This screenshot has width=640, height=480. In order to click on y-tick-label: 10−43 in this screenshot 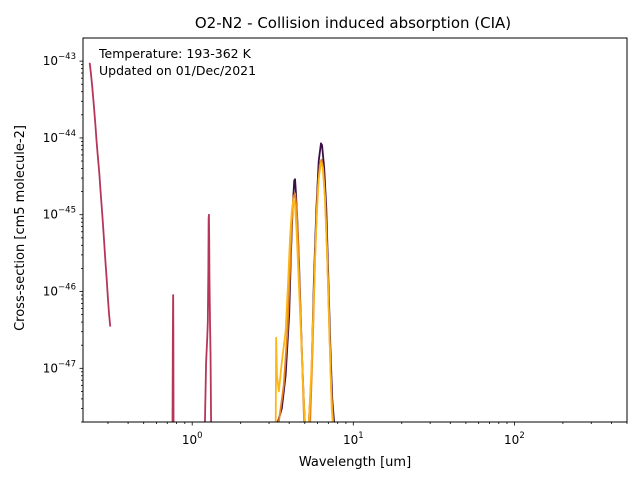, I will do `click(59, 60)`.